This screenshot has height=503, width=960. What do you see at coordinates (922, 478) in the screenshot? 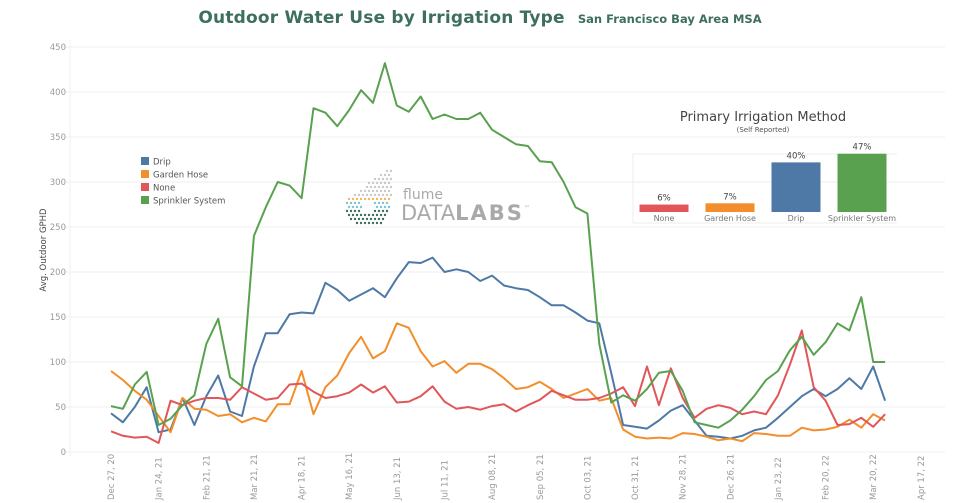
I see `x-tick-label: Apr 17, 22` at bounding box center [922, 478].